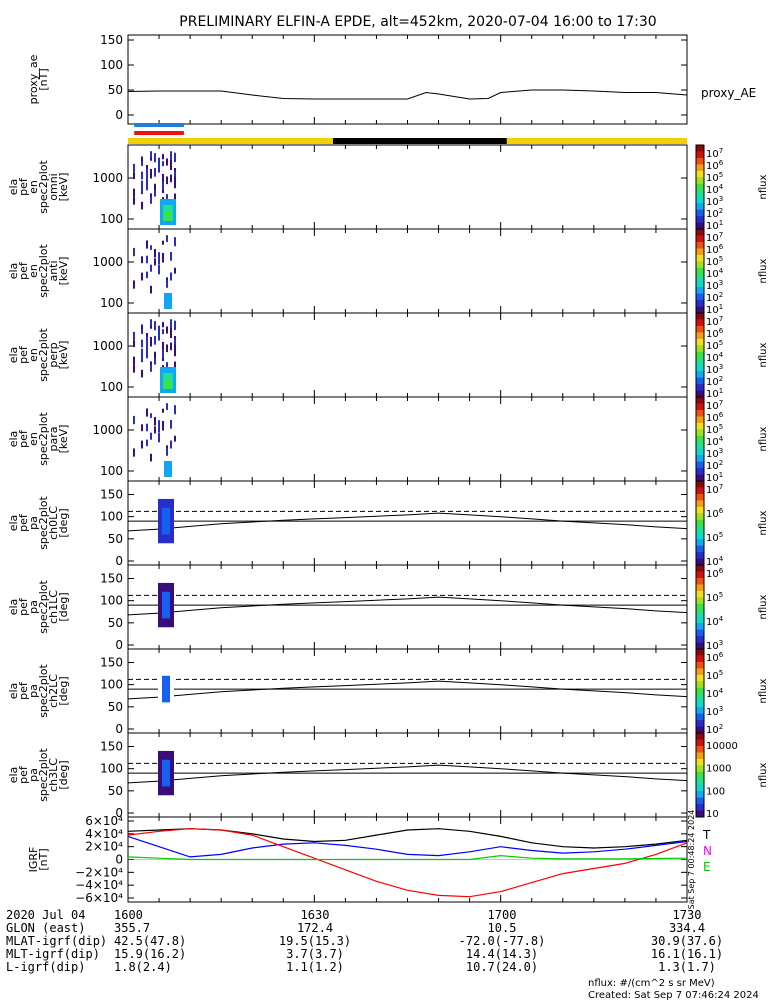  Describe the element at coordinates (43, 859) in the screenshot. I see `y-axis-label: [nT]` at that location.